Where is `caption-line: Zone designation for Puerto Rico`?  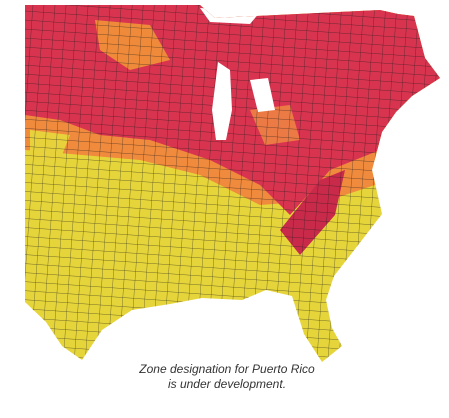 caption-line: Zone designation for Puerto Rico is located at coordinates (226, 369).